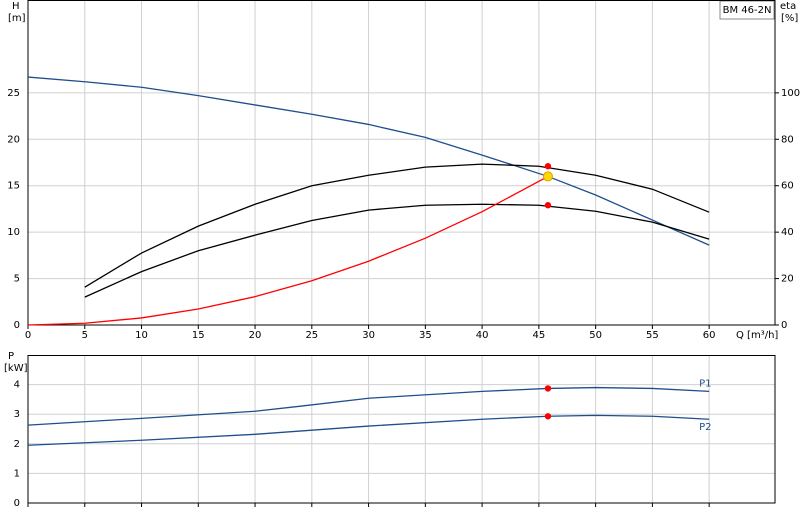 This screenshot has height=520, width=800. I want to click on y2-tick-label: 40, so click(787, 232).